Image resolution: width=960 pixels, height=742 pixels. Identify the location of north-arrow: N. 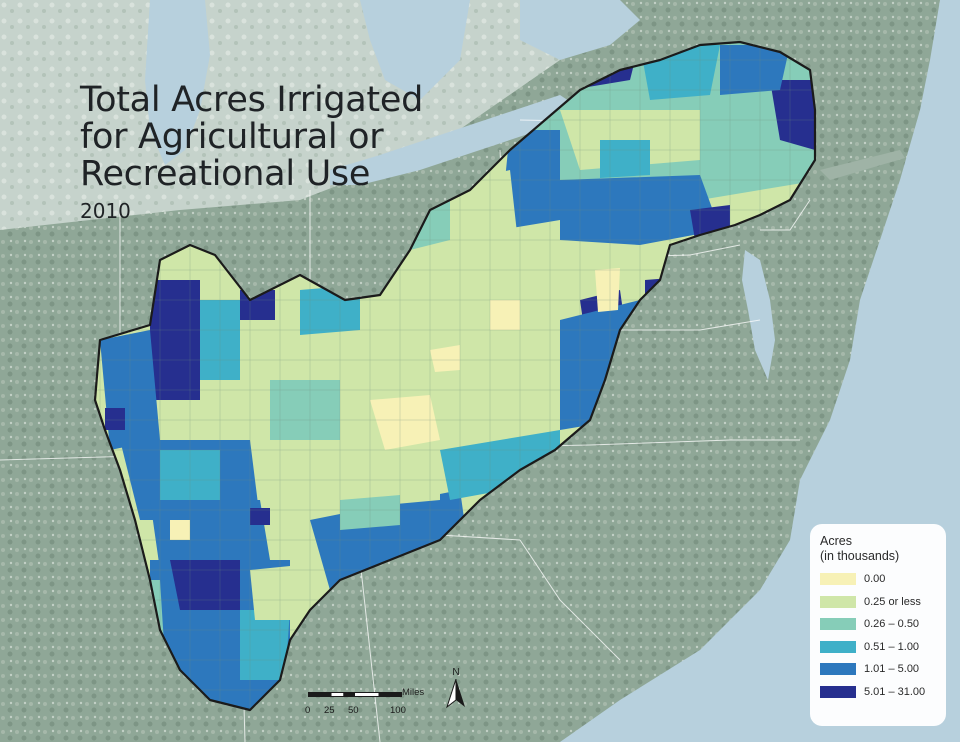
(456, 691).